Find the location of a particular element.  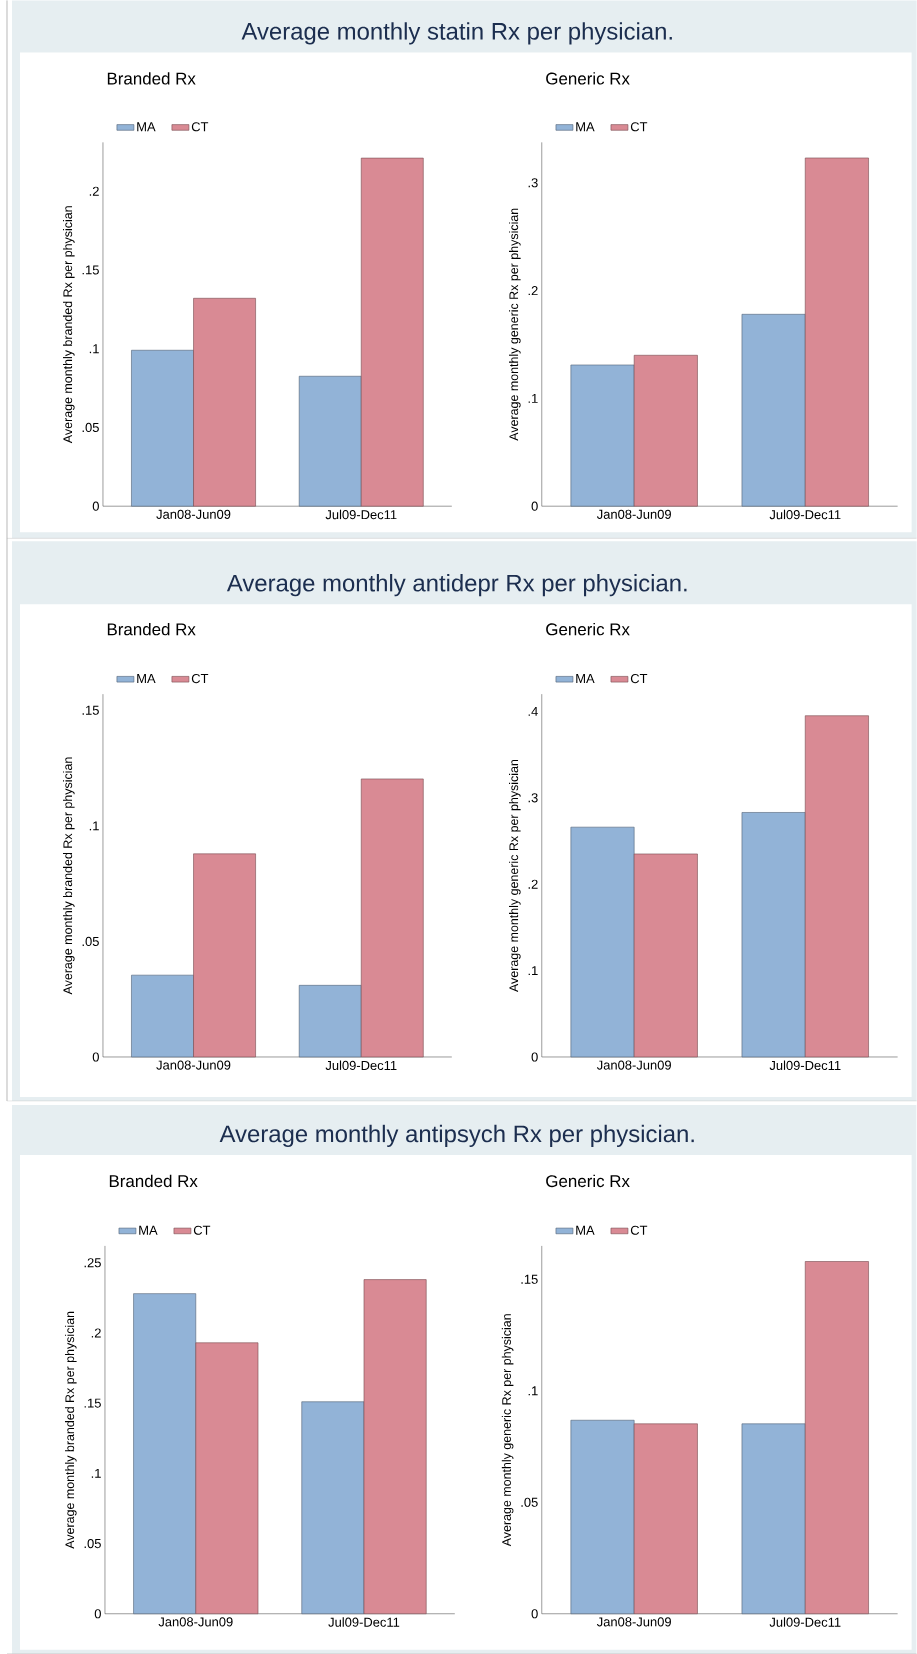

chart-title: Average monthly antipsych Rx per physician. is located at coordinates (456, 1136).